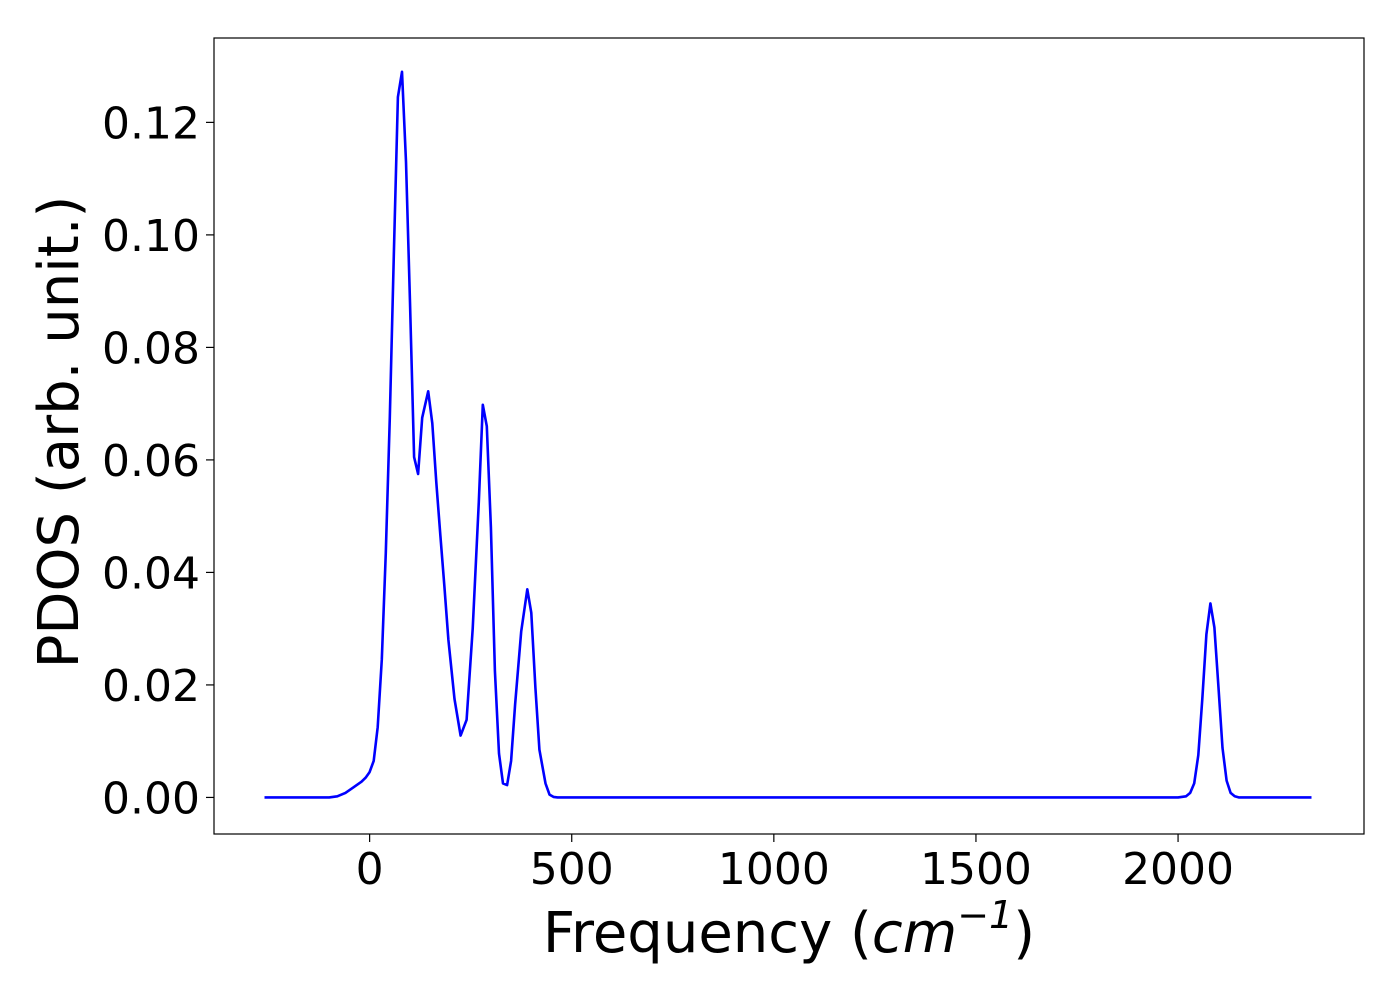 The image size is (1400, 1000). Describe the element at coordinates (1024, 933) in the screenshot. I see `x-axis-label-suffix: )` at that location.